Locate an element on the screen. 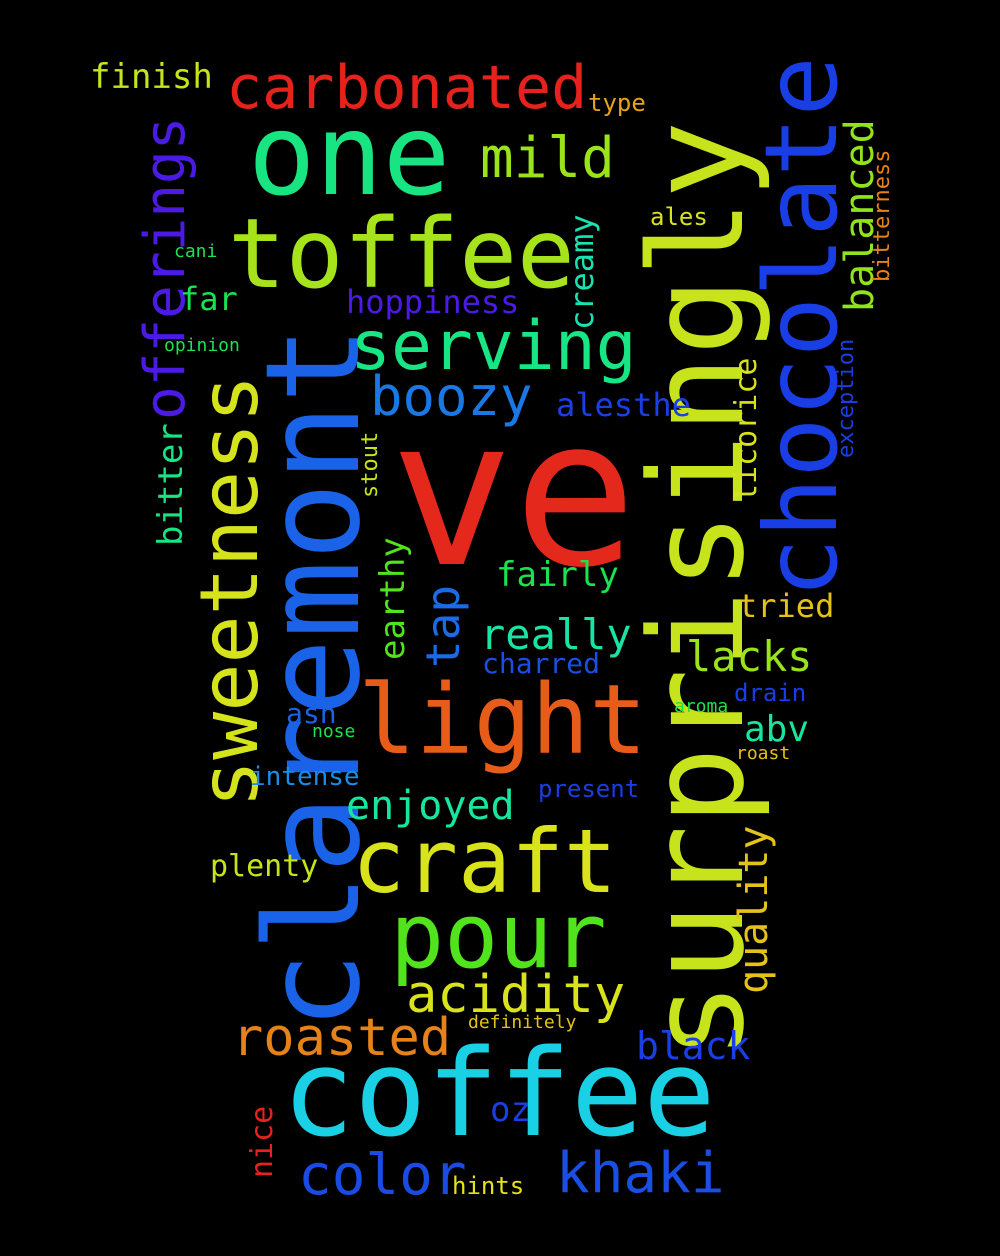  word-enjoyed: enjoyed is located at coordinates (430, 806).